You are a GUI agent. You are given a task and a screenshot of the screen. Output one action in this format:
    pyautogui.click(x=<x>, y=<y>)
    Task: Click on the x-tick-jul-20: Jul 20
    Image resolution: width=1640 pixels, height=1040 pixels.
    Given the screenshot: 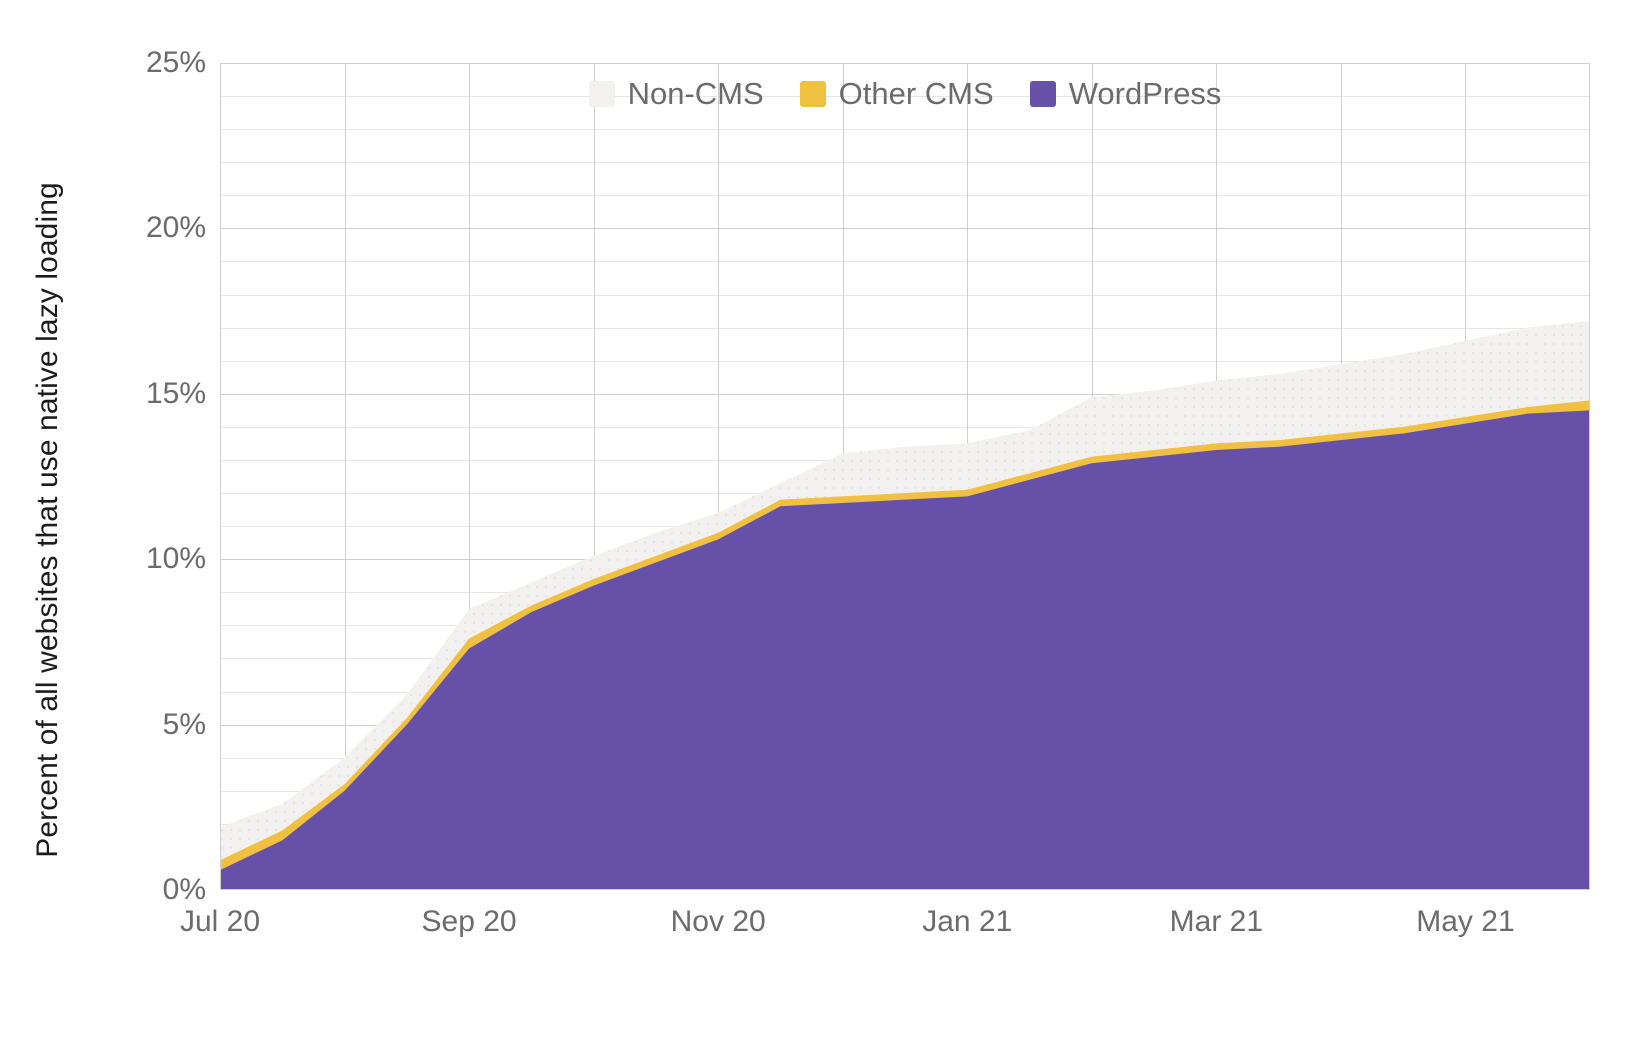 What is the action you would take?
    pyautogui.click(x=220, y=921)
    